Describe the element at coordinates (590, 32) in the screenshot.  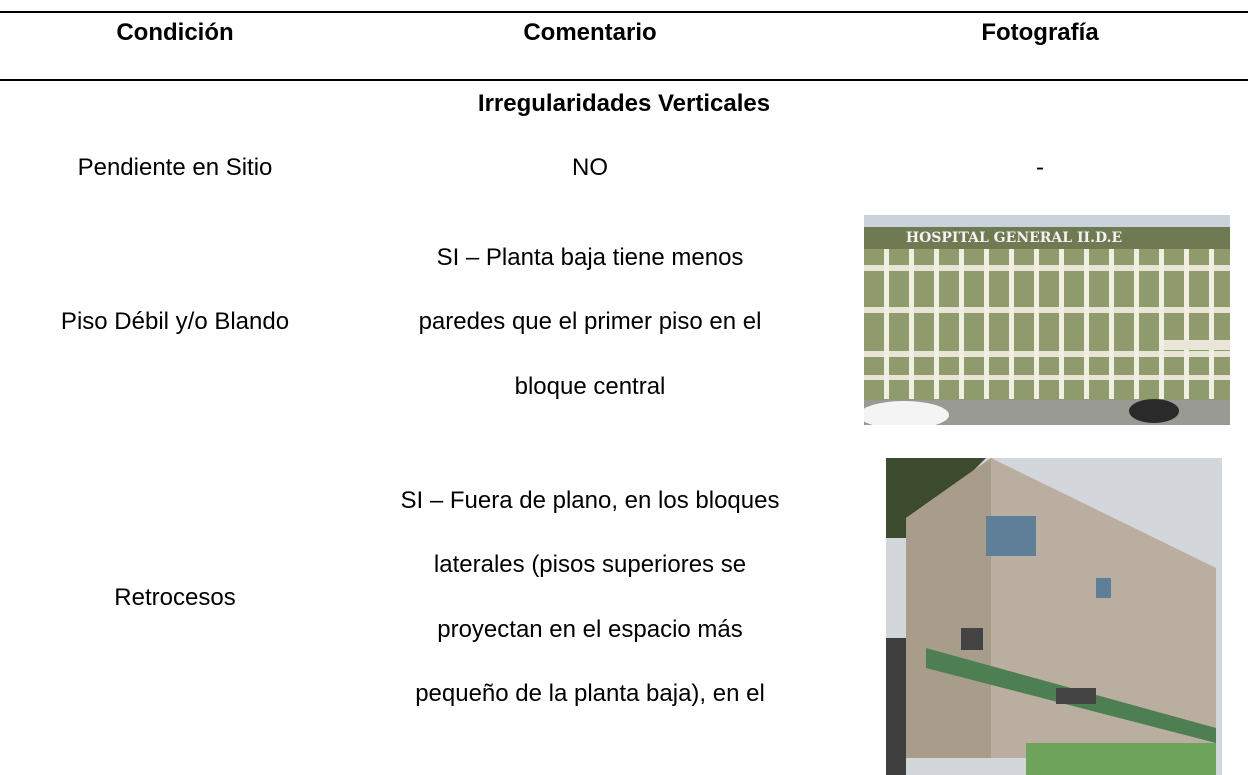
I see `header: Comentario` at that location.